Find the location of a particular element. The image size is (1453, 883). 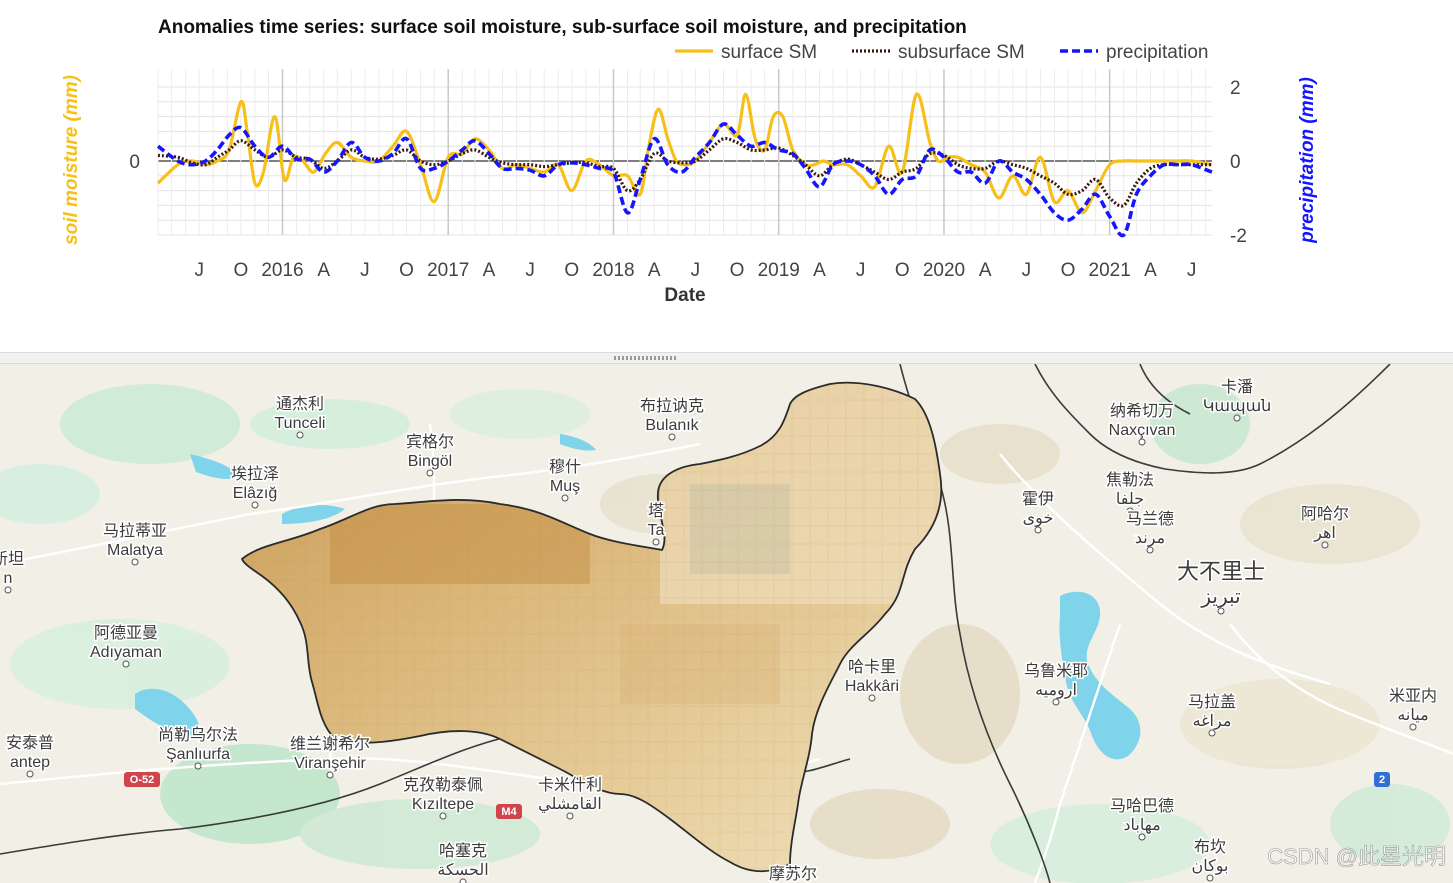

place-label-local: اهر is located at coordinates (1325, 534).